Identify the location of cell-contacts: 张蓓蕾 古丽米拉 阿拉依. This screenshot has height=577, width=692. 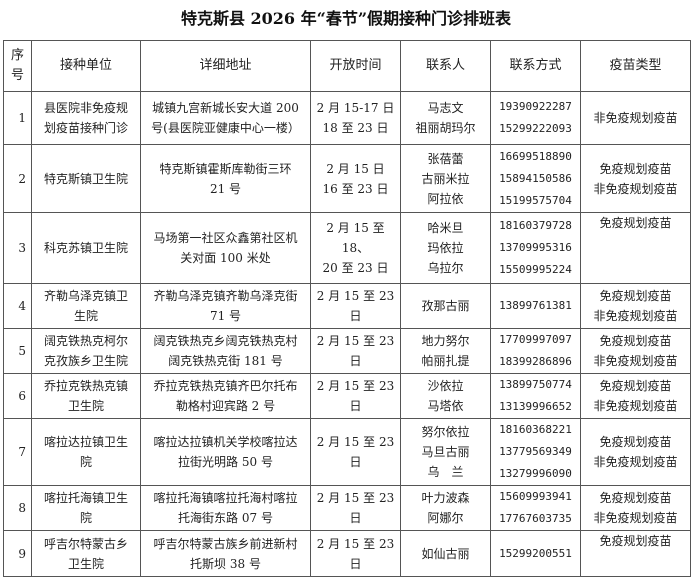
(445, 178).